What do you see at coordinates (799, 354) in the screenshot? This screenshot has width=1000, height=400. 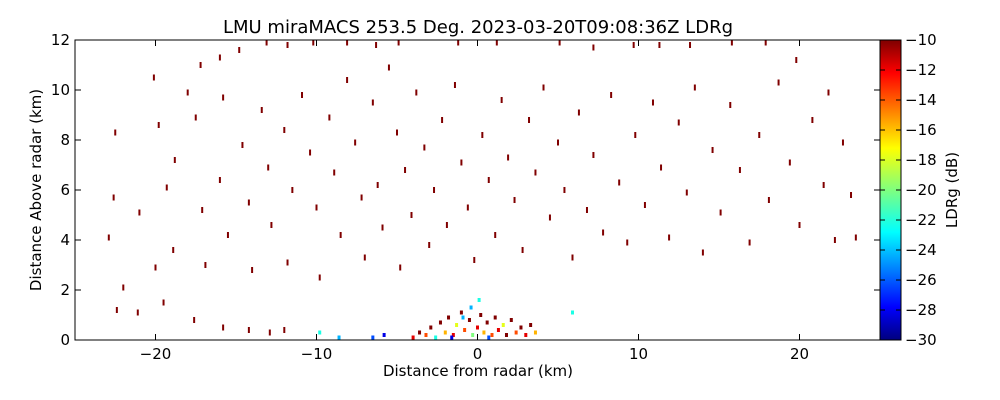 I see `x-tick-label: 20` at bounding box center [799, 354].